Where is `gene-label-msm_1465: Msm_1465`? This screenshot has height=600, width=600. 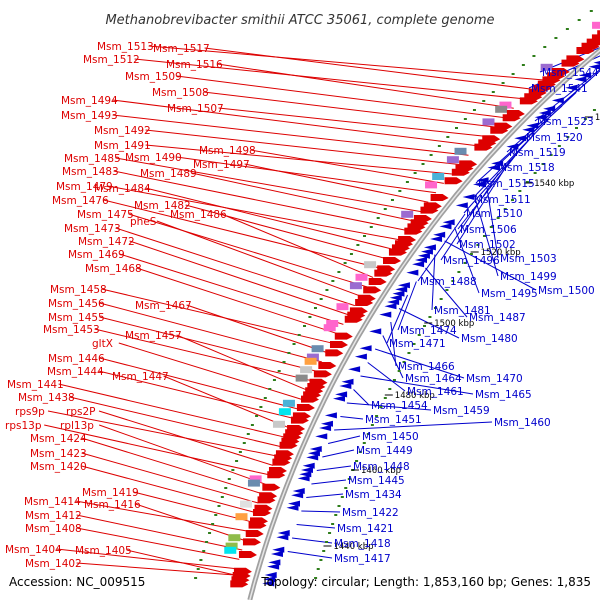 gene-label-msm_1465: Msm_1465 is located at coordinates (503, 395).